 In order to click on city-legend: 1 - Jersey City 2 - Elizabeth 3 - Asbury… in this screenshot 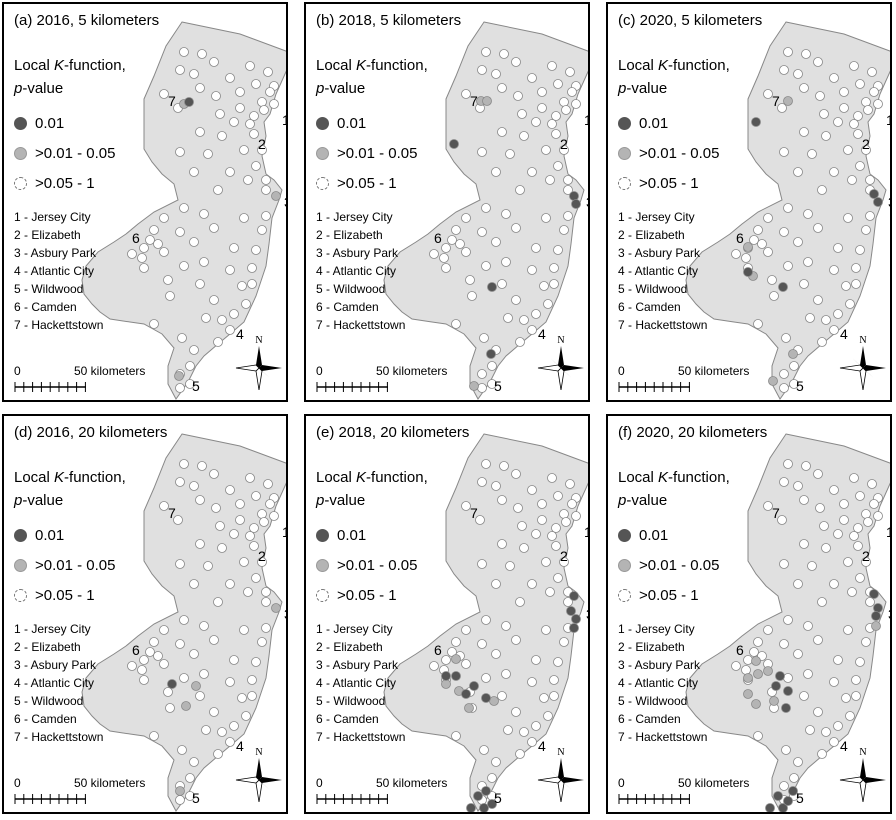, I will do `click(662, 683)`.